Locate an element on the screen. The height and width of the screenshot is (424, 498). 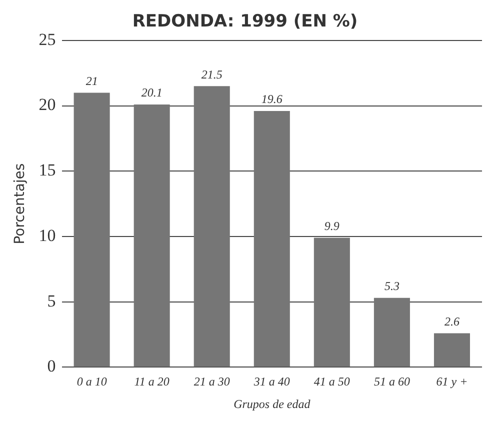
data-label: 21 is located at coordinates (92, 81).